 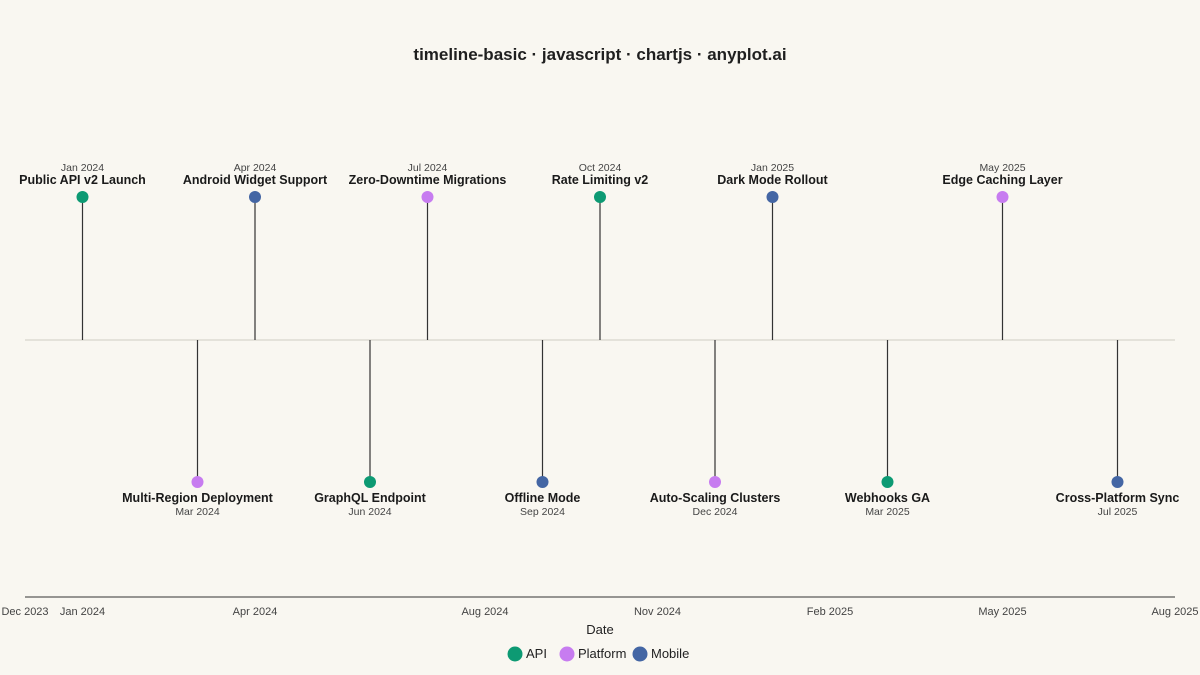 I want to click on event-label-public-api-v2-launch: Public API v2 Launch, so click(x=82, y=180).